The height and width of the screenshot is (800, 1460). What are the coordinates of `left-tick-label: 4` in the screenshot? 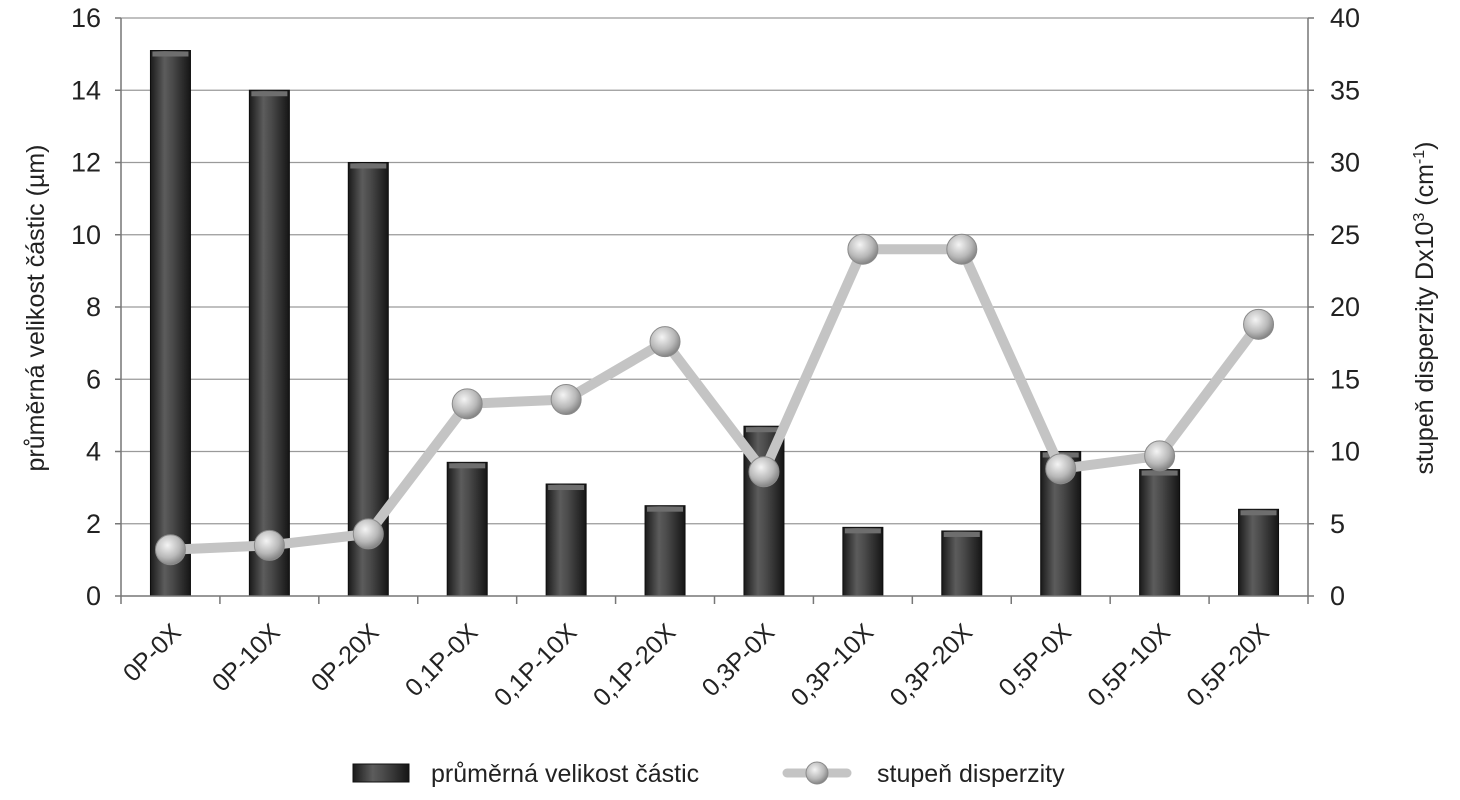 It's located at (93, 452).